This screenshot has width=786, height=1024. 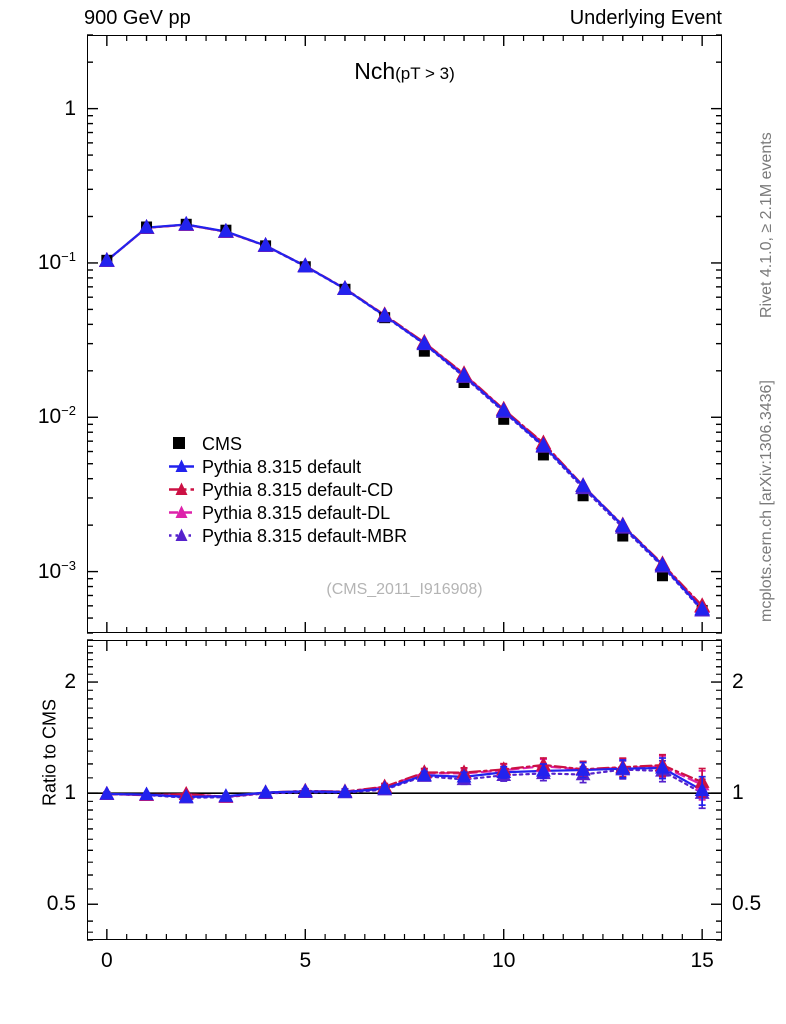 I want to click on ratio-y-tick-label-left: 2, so click(x=70, y=682).